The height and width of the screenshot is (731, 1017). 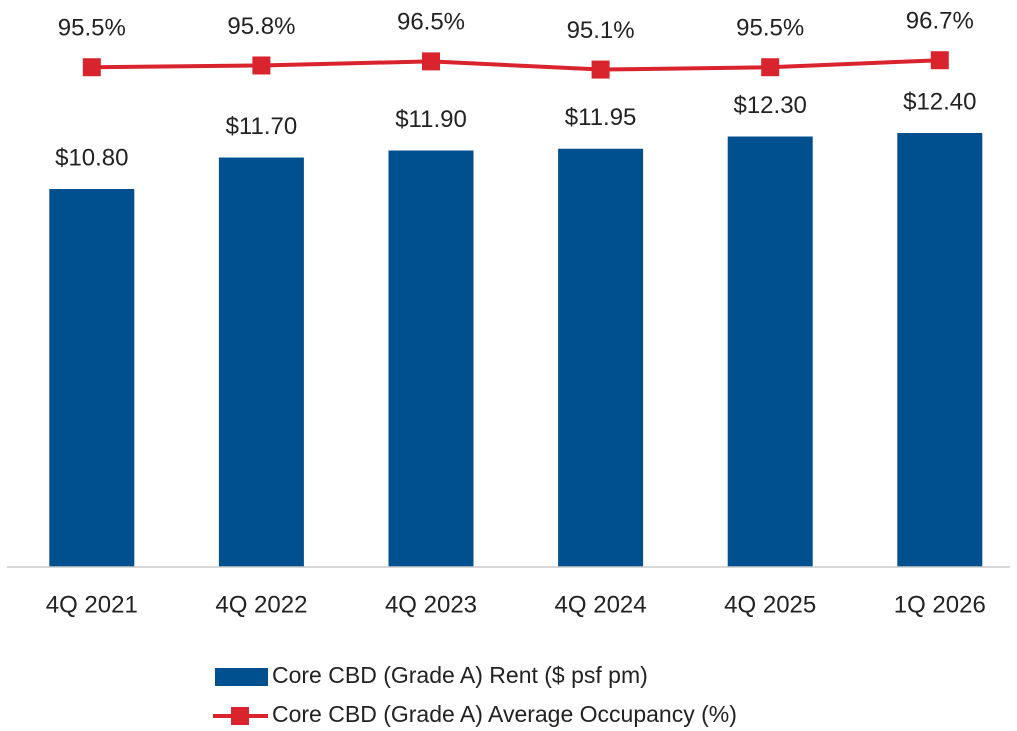 I want to click on x-tick-label: 4Q 2024, so click(x=601, y=604).